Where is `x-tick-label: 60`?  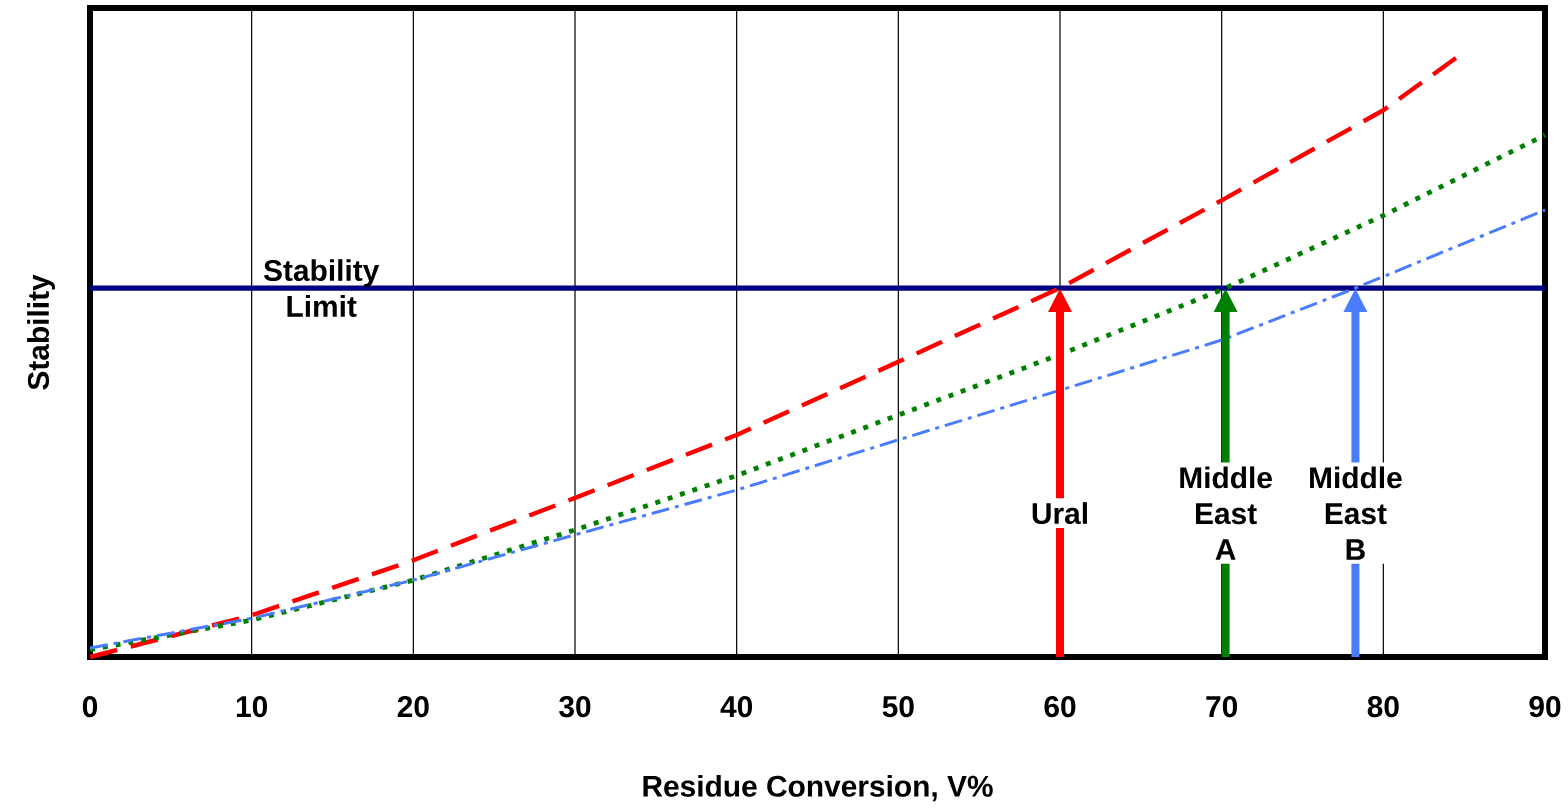 x-tick-label: 60 is located at coordinates (1060, 707).